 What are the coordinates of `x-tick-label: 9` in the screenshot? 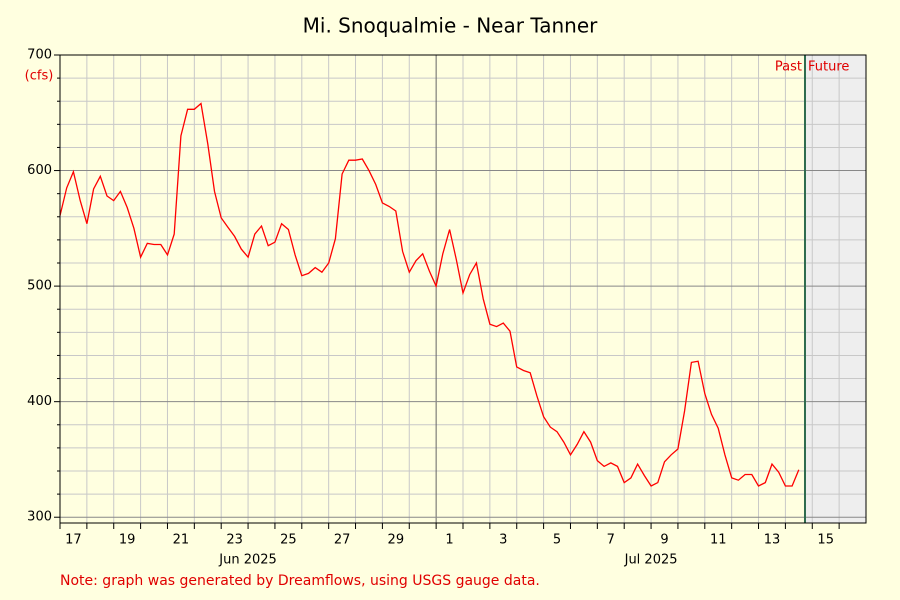 It's located at (664, 540).